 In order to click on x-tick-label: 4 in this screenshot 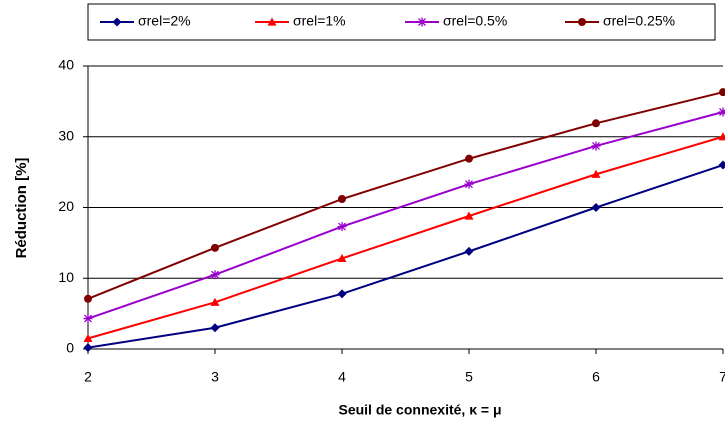, I will do `click(342, 377)`.